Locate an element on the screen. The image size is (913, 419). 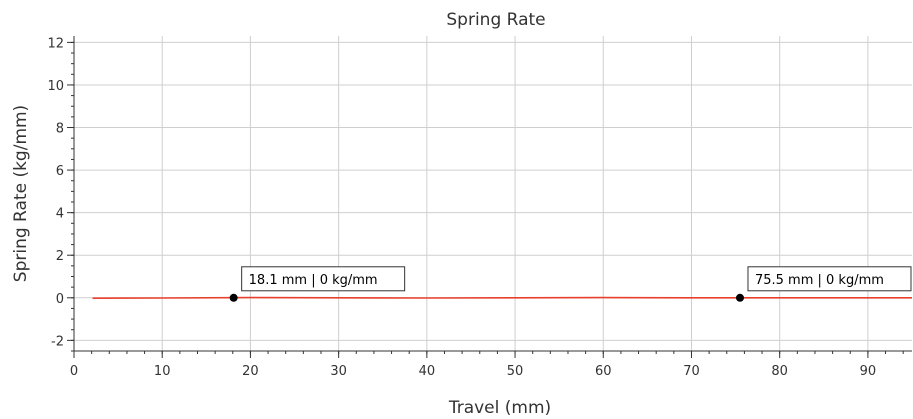
x-tick-label: 20 is located at coordinates (250, 371).